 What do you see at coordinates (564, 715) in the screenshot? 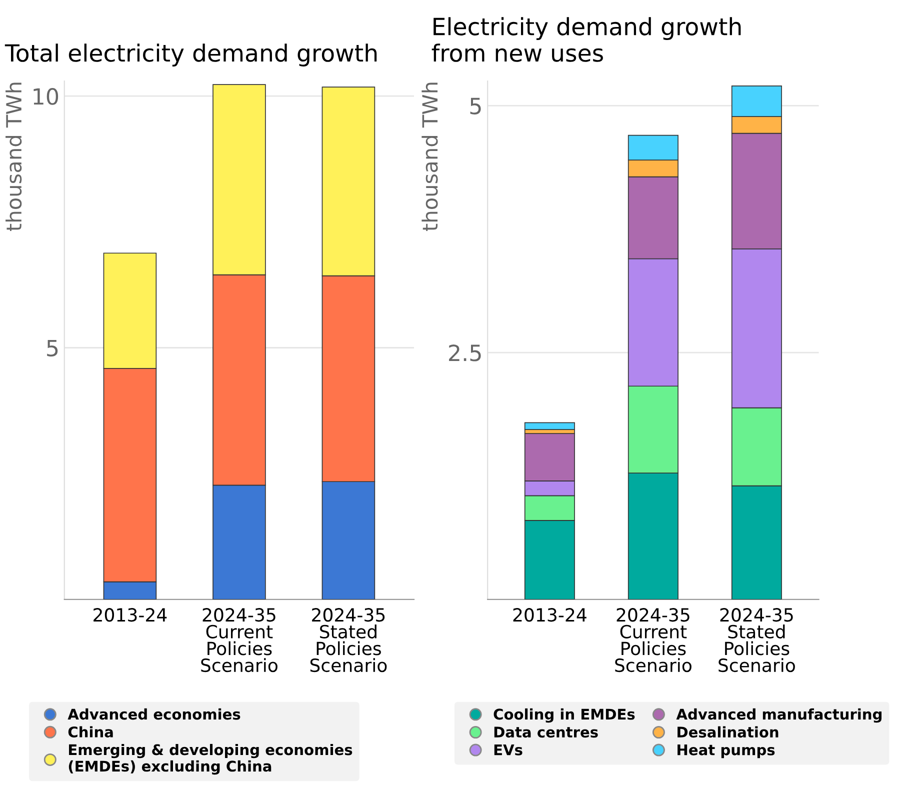
I see `legend-label: Cooling in EMDEs` at bounding box center [564, 715].